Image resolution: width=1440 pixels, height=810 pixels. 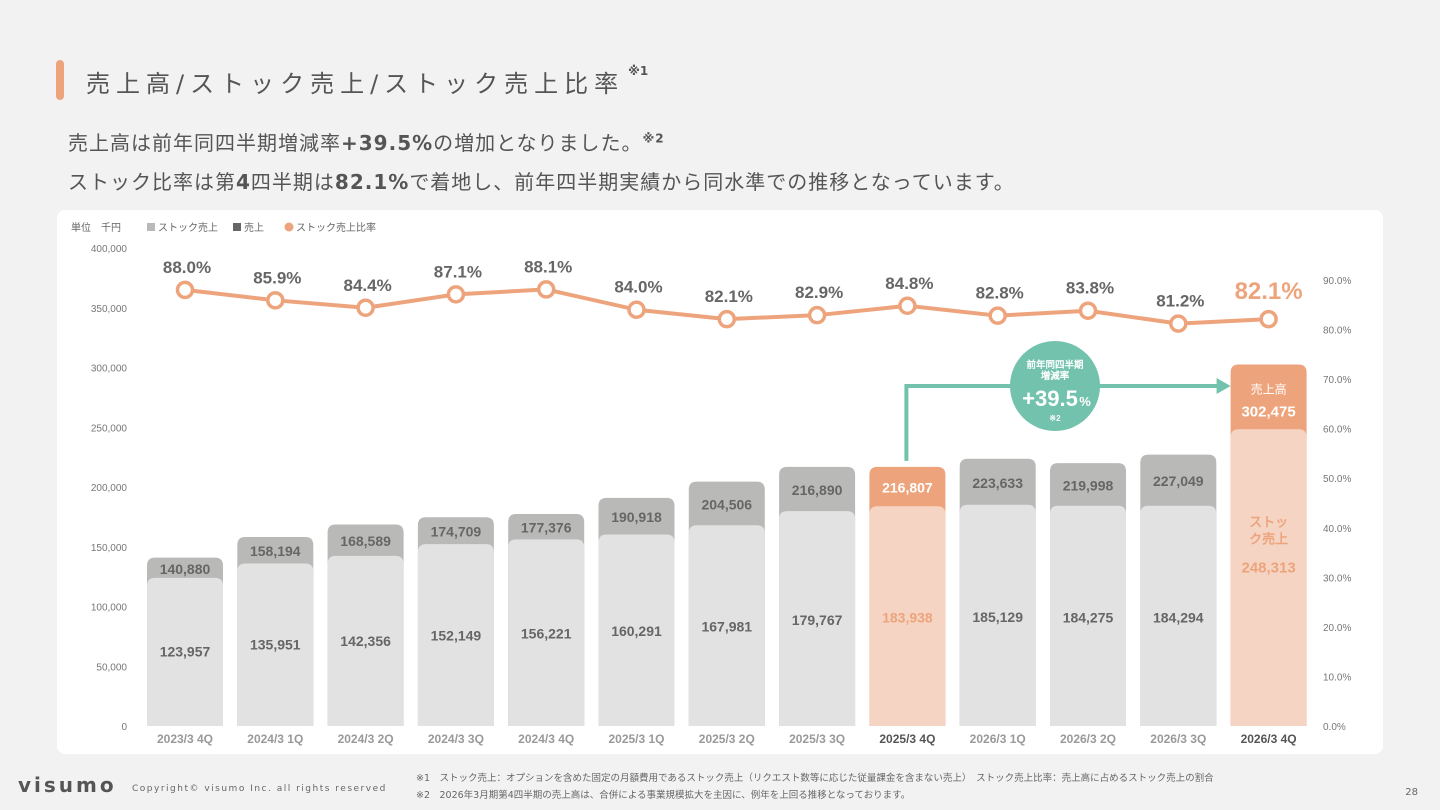 I want to click on total-value-label: 177,376, so click(x=546, y=528).